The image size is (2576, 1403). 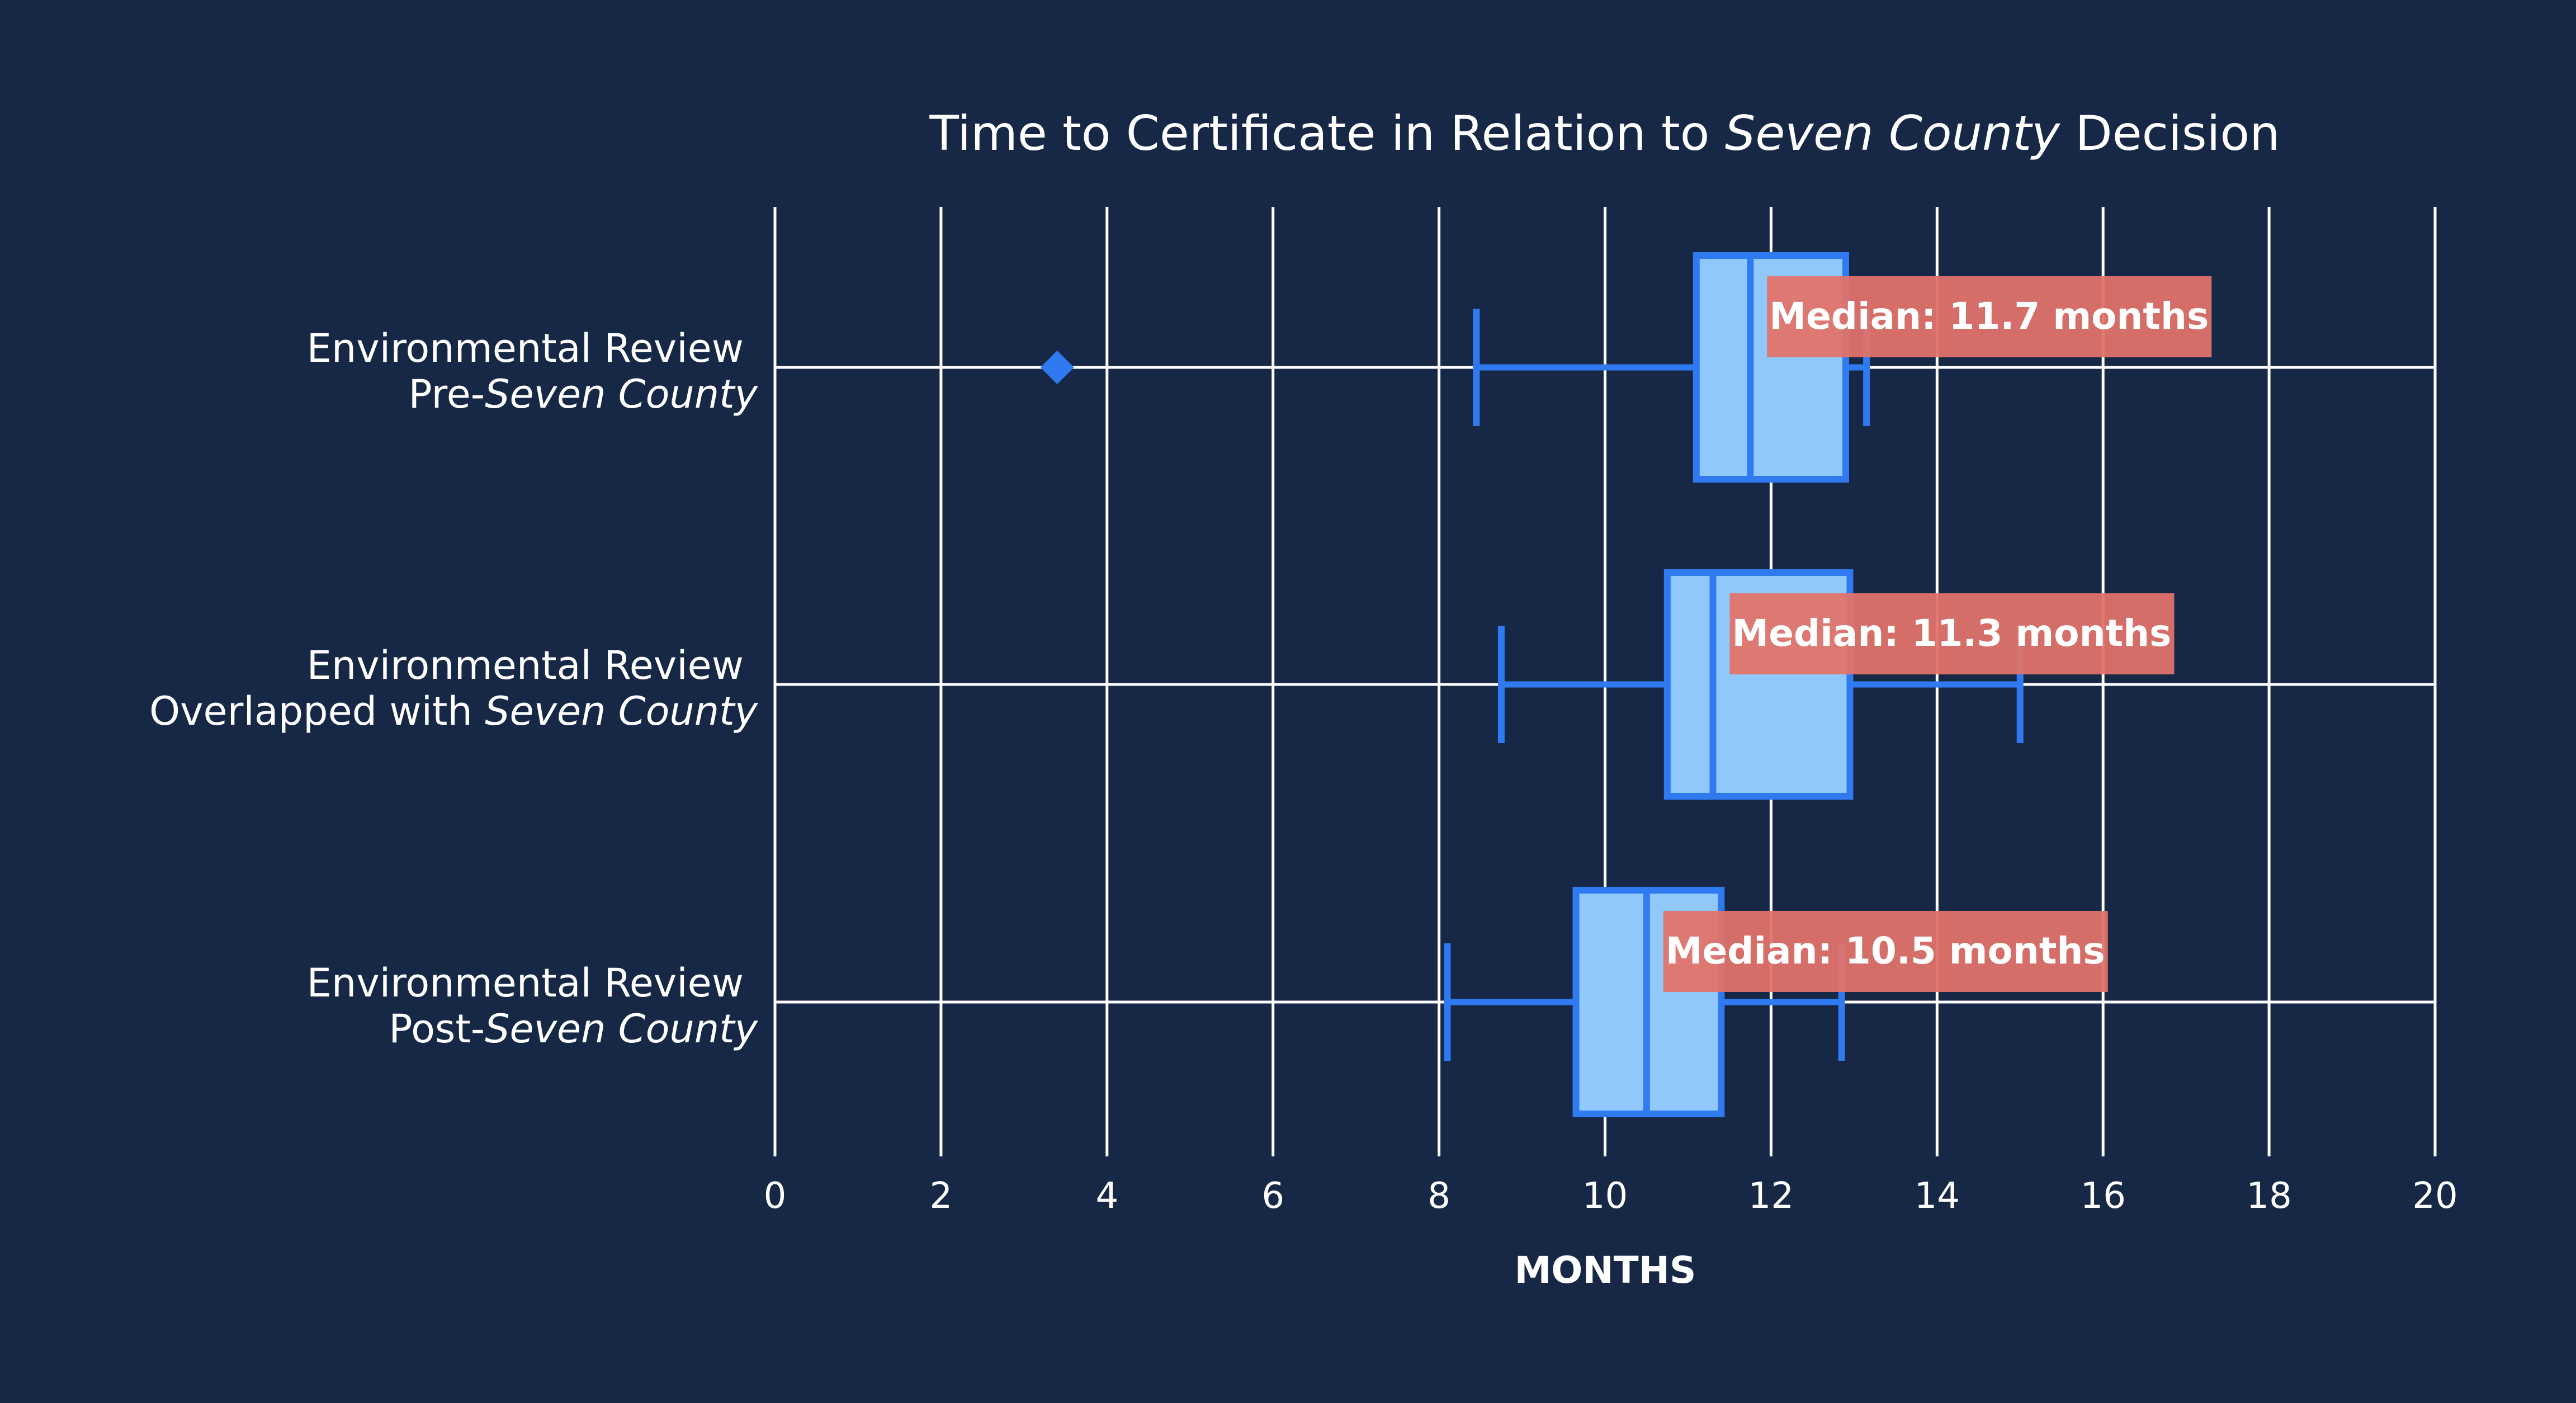 I want to click on median-label: Median: 10.5 months, so click(x=1885, y=951).